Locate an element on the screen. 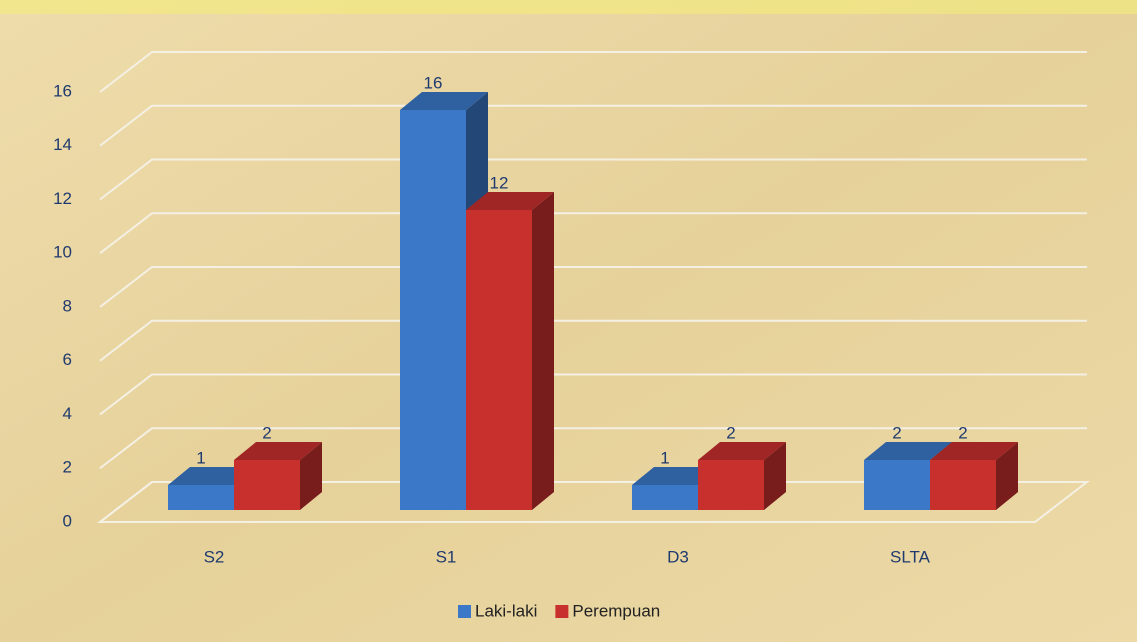  value-label: 16 is located at coordinates (433, 82).